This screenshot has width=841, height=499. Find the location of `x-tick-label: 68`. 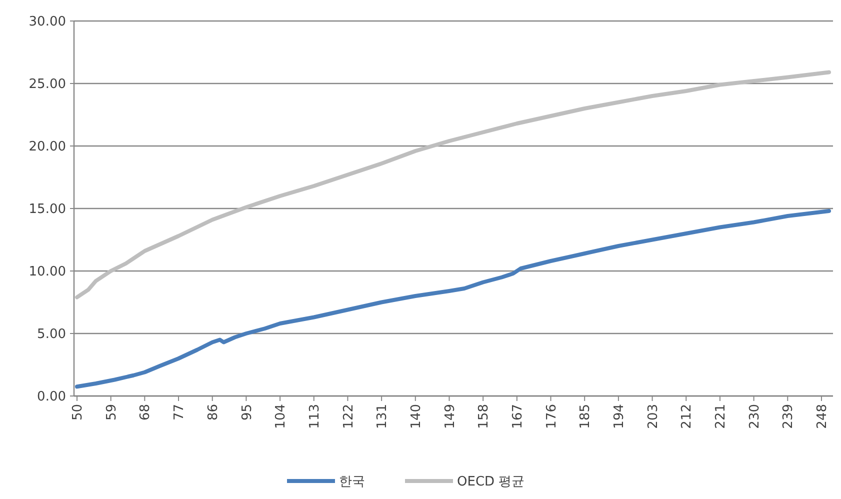

x-tick-label: 68 is located at coordinates (146, 412).